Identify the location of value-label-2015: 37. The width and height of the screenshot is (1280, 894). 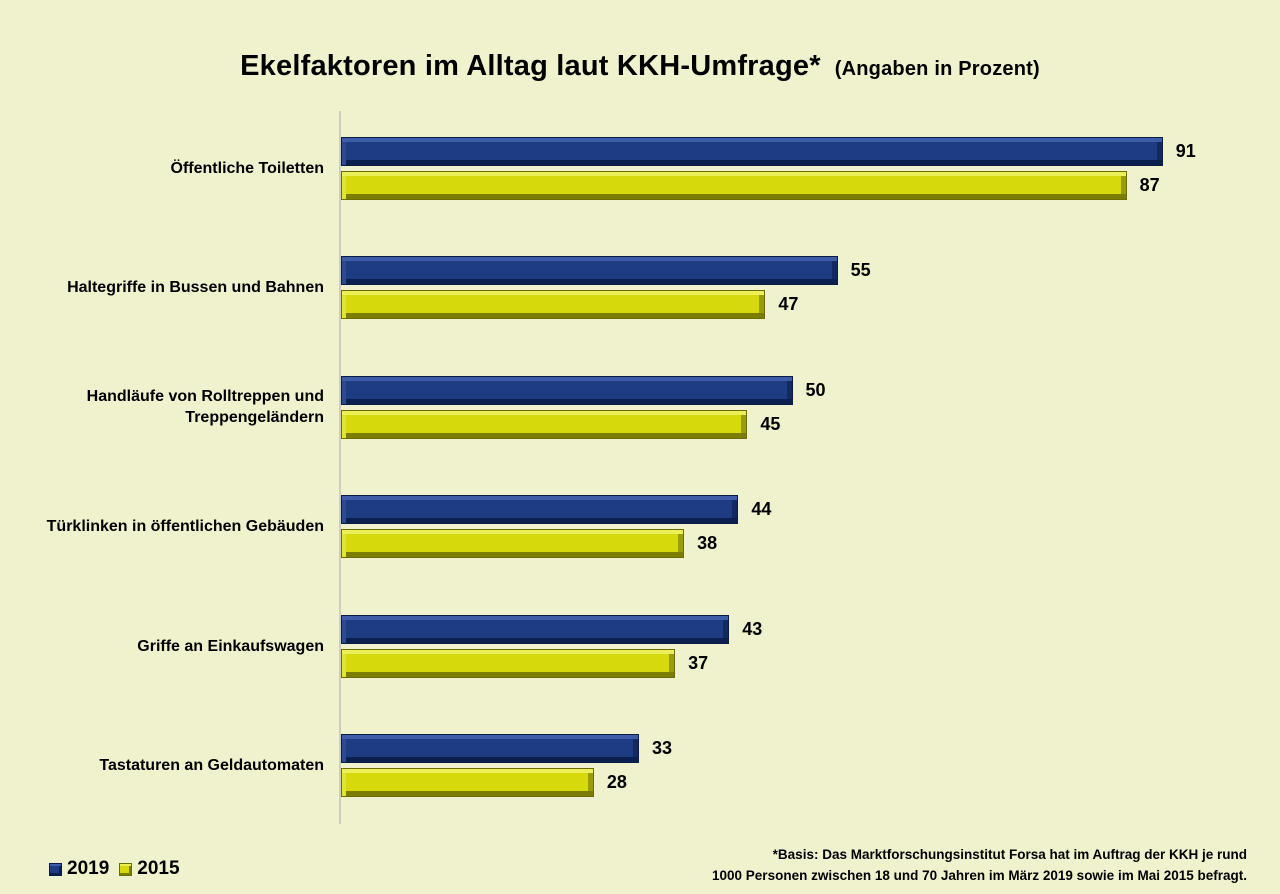
(698, 662).